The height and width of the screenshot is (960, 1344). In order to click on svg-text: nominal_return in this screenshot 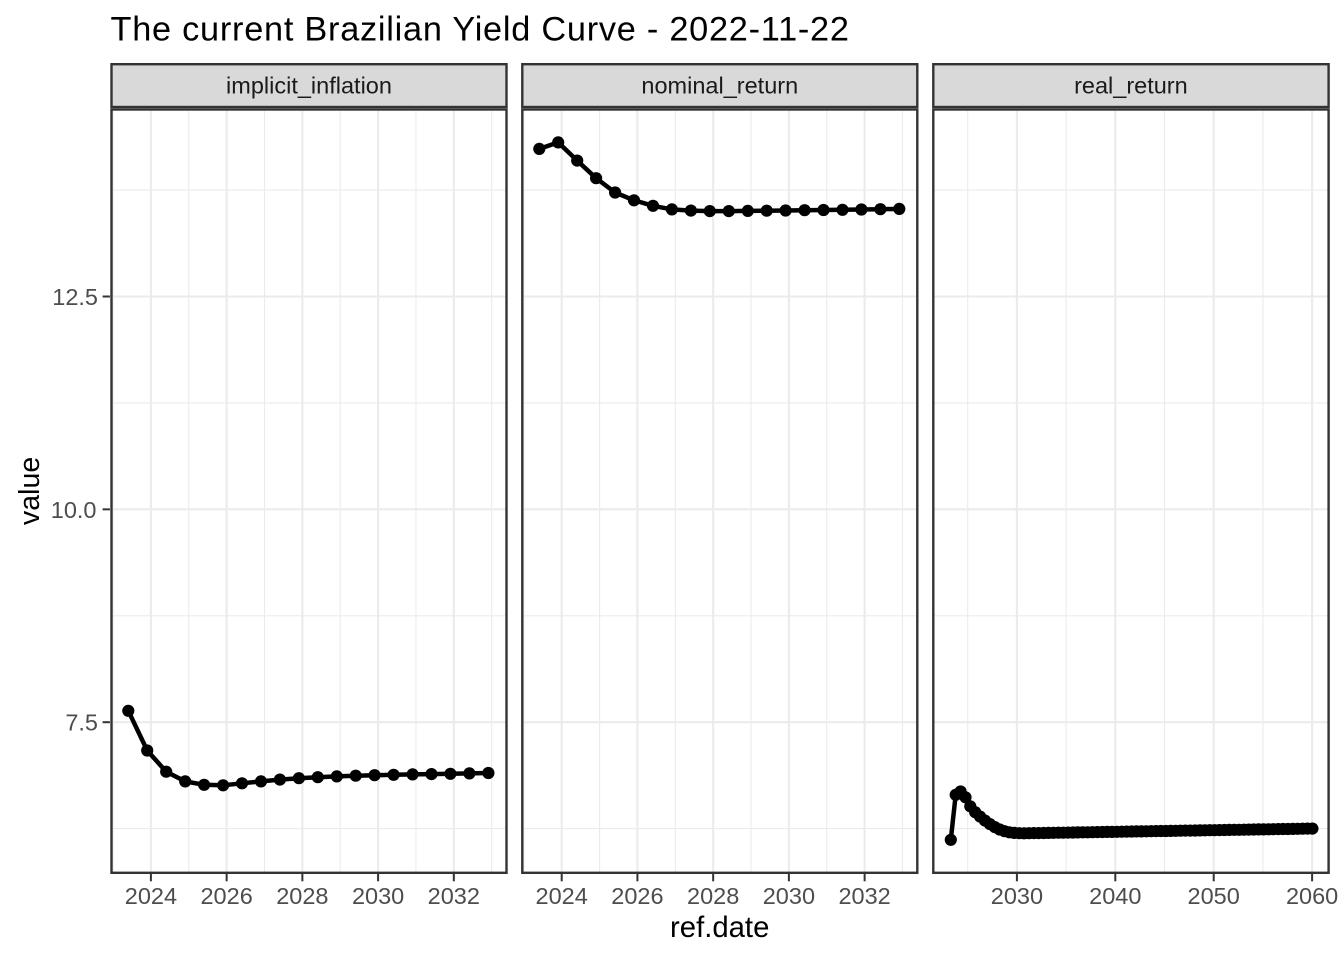, I will do `click(719, 86)`.